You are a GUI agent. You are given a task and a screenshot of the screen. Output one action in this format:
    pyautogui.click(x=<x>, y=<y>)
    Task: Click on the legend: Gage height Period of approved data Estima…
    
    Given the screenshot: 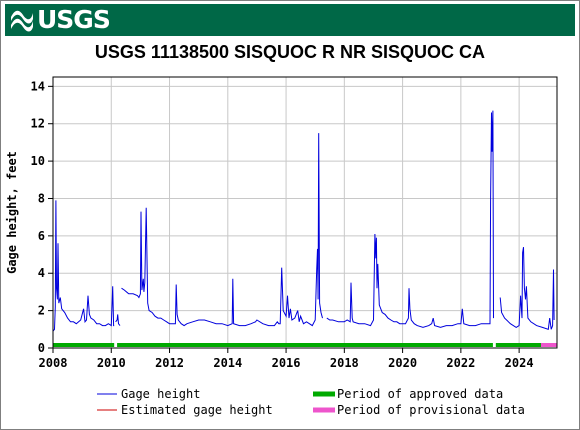 What is the action you would take?
    pyautogui.click(x=311, y=402)
    